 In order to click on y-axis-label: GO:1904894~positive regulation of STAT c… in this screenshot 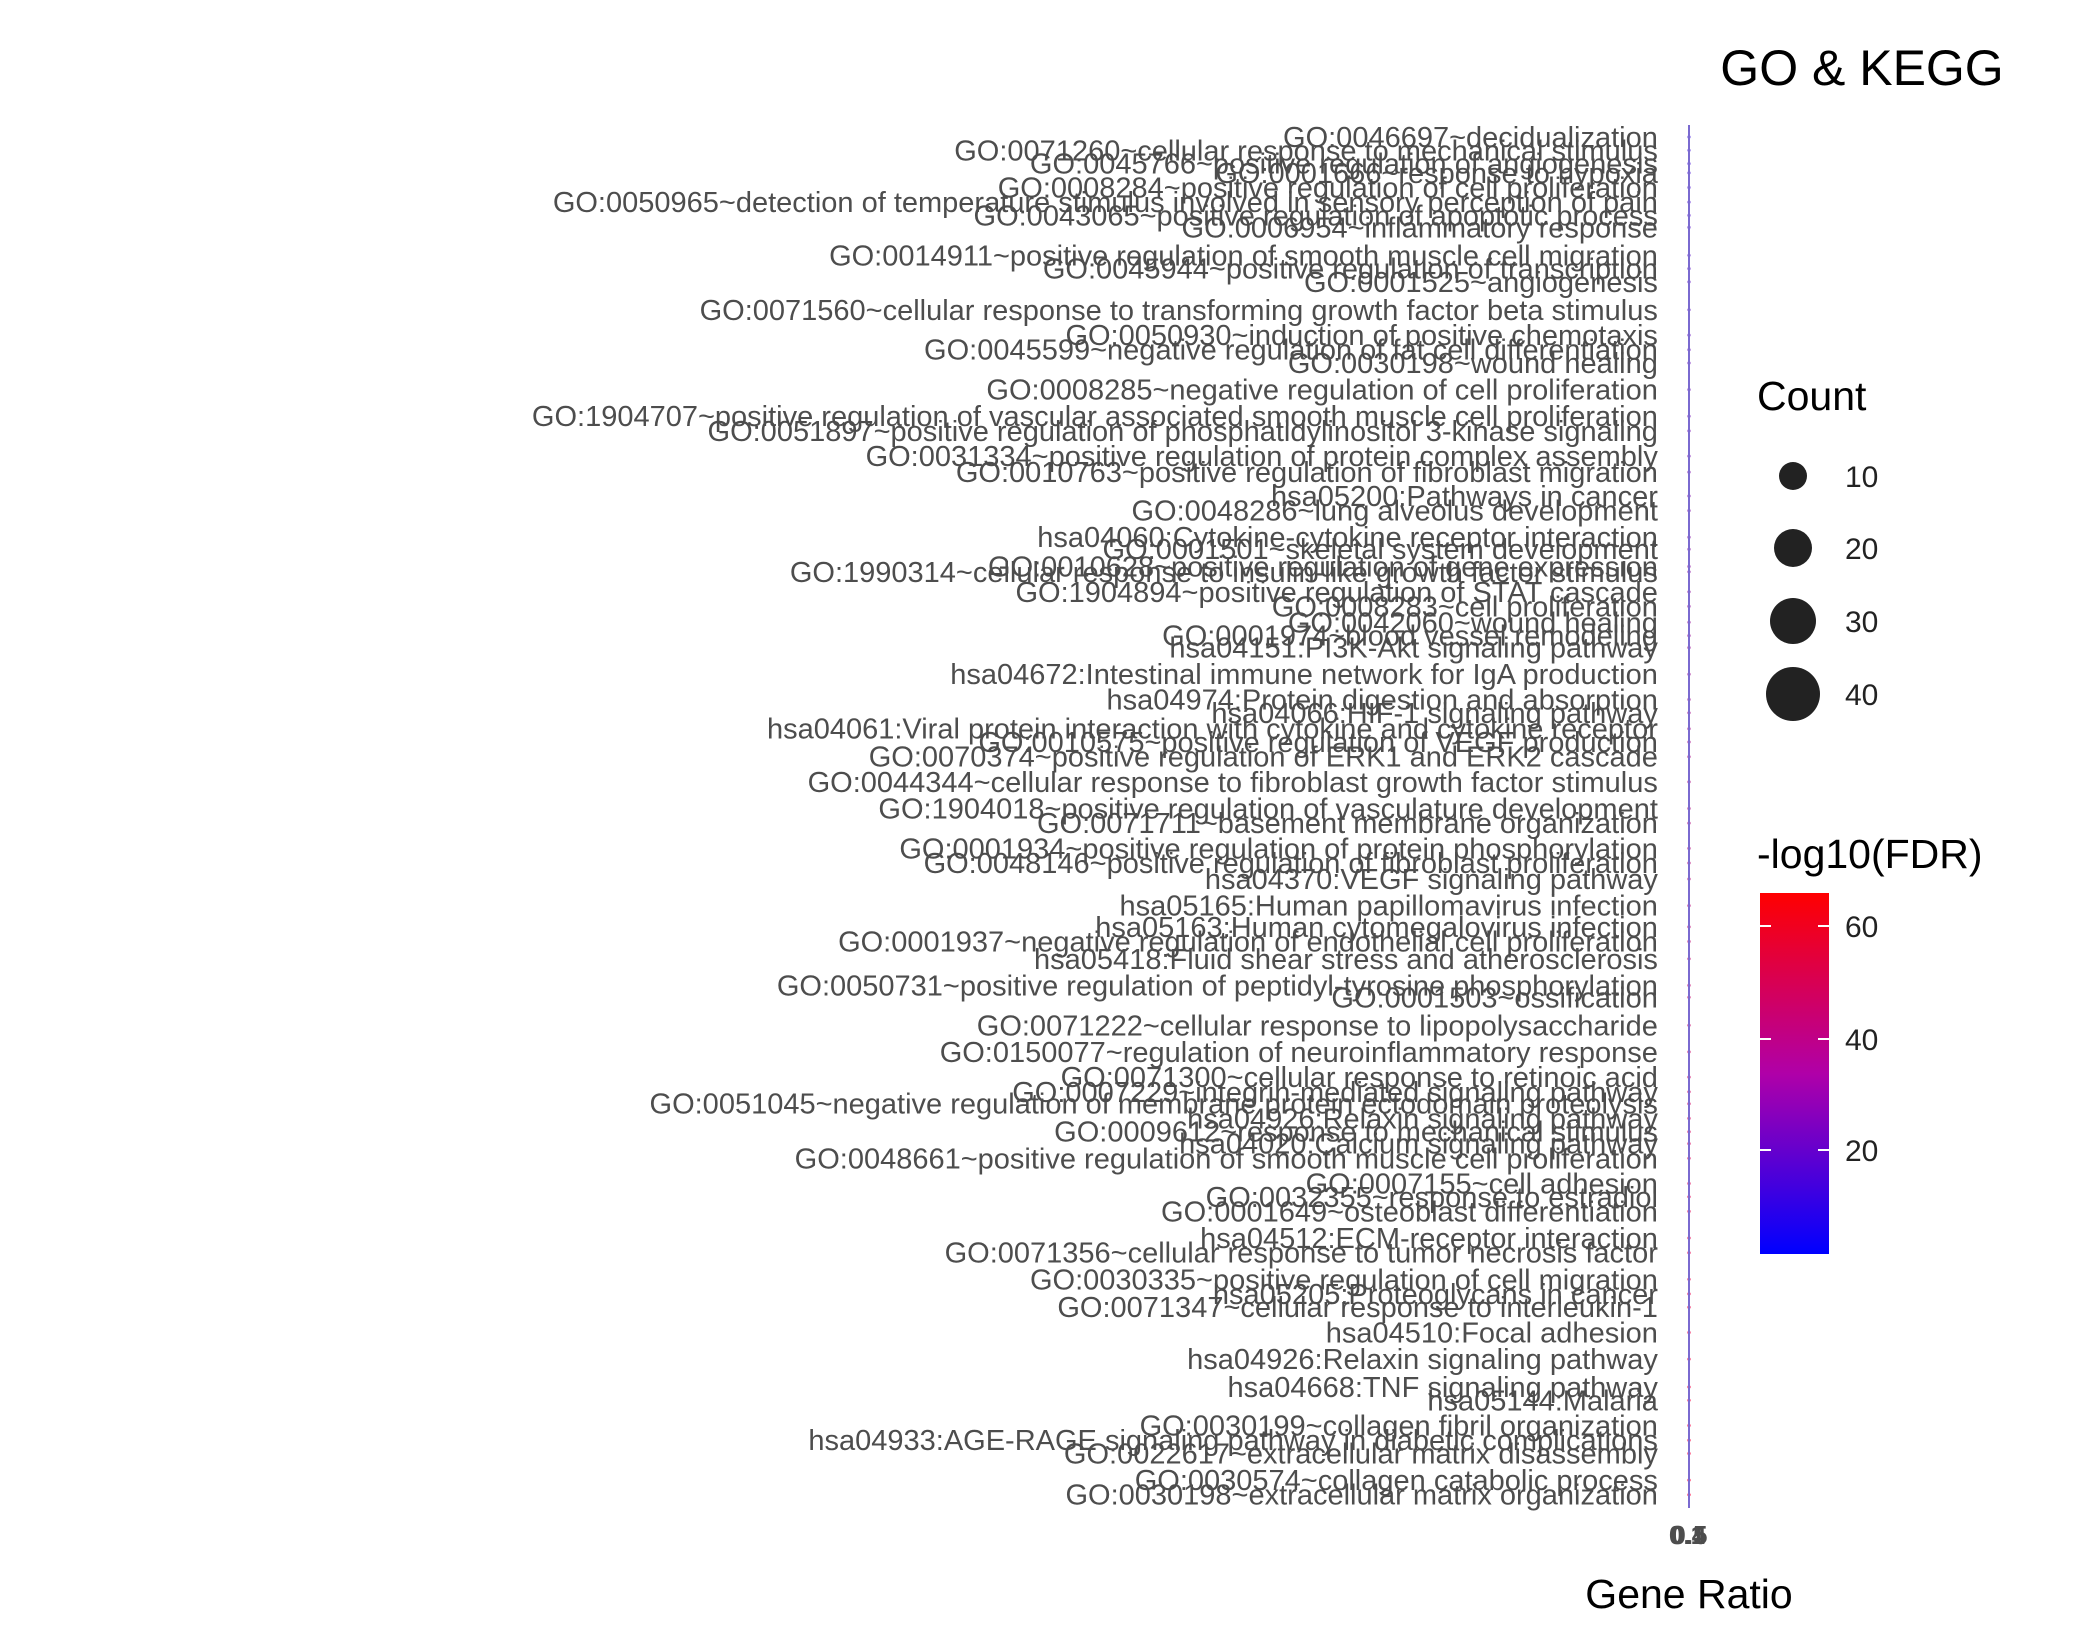, I will do `click(1336, 593)`.